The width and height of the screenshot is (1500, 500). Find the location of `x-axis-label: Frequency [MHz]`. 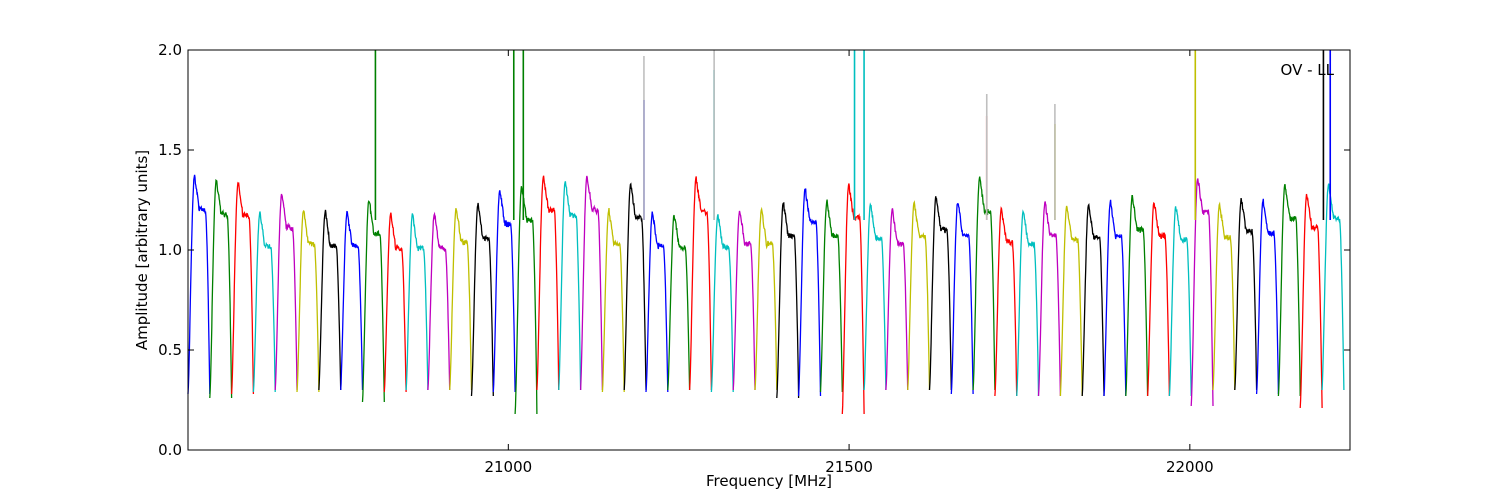

x-axis-label: Frequency [MHz] is located at coordinates (769, 481).